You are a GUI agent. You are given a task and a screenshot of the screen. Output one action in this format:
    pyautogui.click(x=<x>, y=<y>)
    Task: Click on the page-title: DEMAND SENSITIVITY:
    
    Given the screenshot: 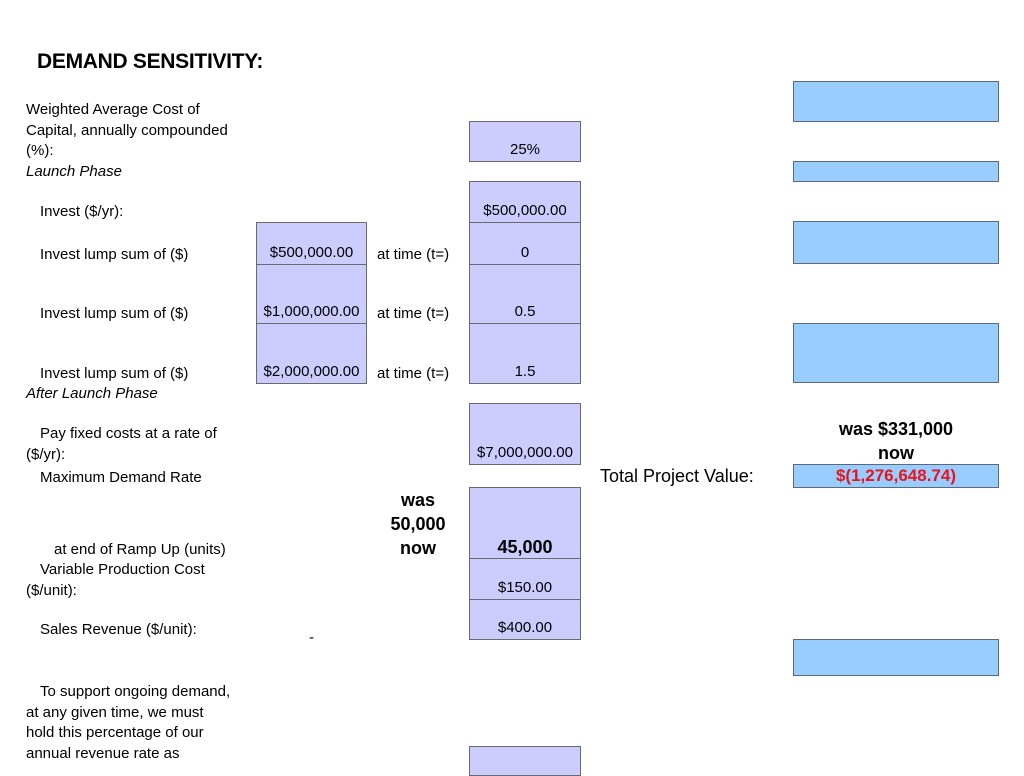 What is the action you would take?
    pyautogui.click(x=150, y=61)
    